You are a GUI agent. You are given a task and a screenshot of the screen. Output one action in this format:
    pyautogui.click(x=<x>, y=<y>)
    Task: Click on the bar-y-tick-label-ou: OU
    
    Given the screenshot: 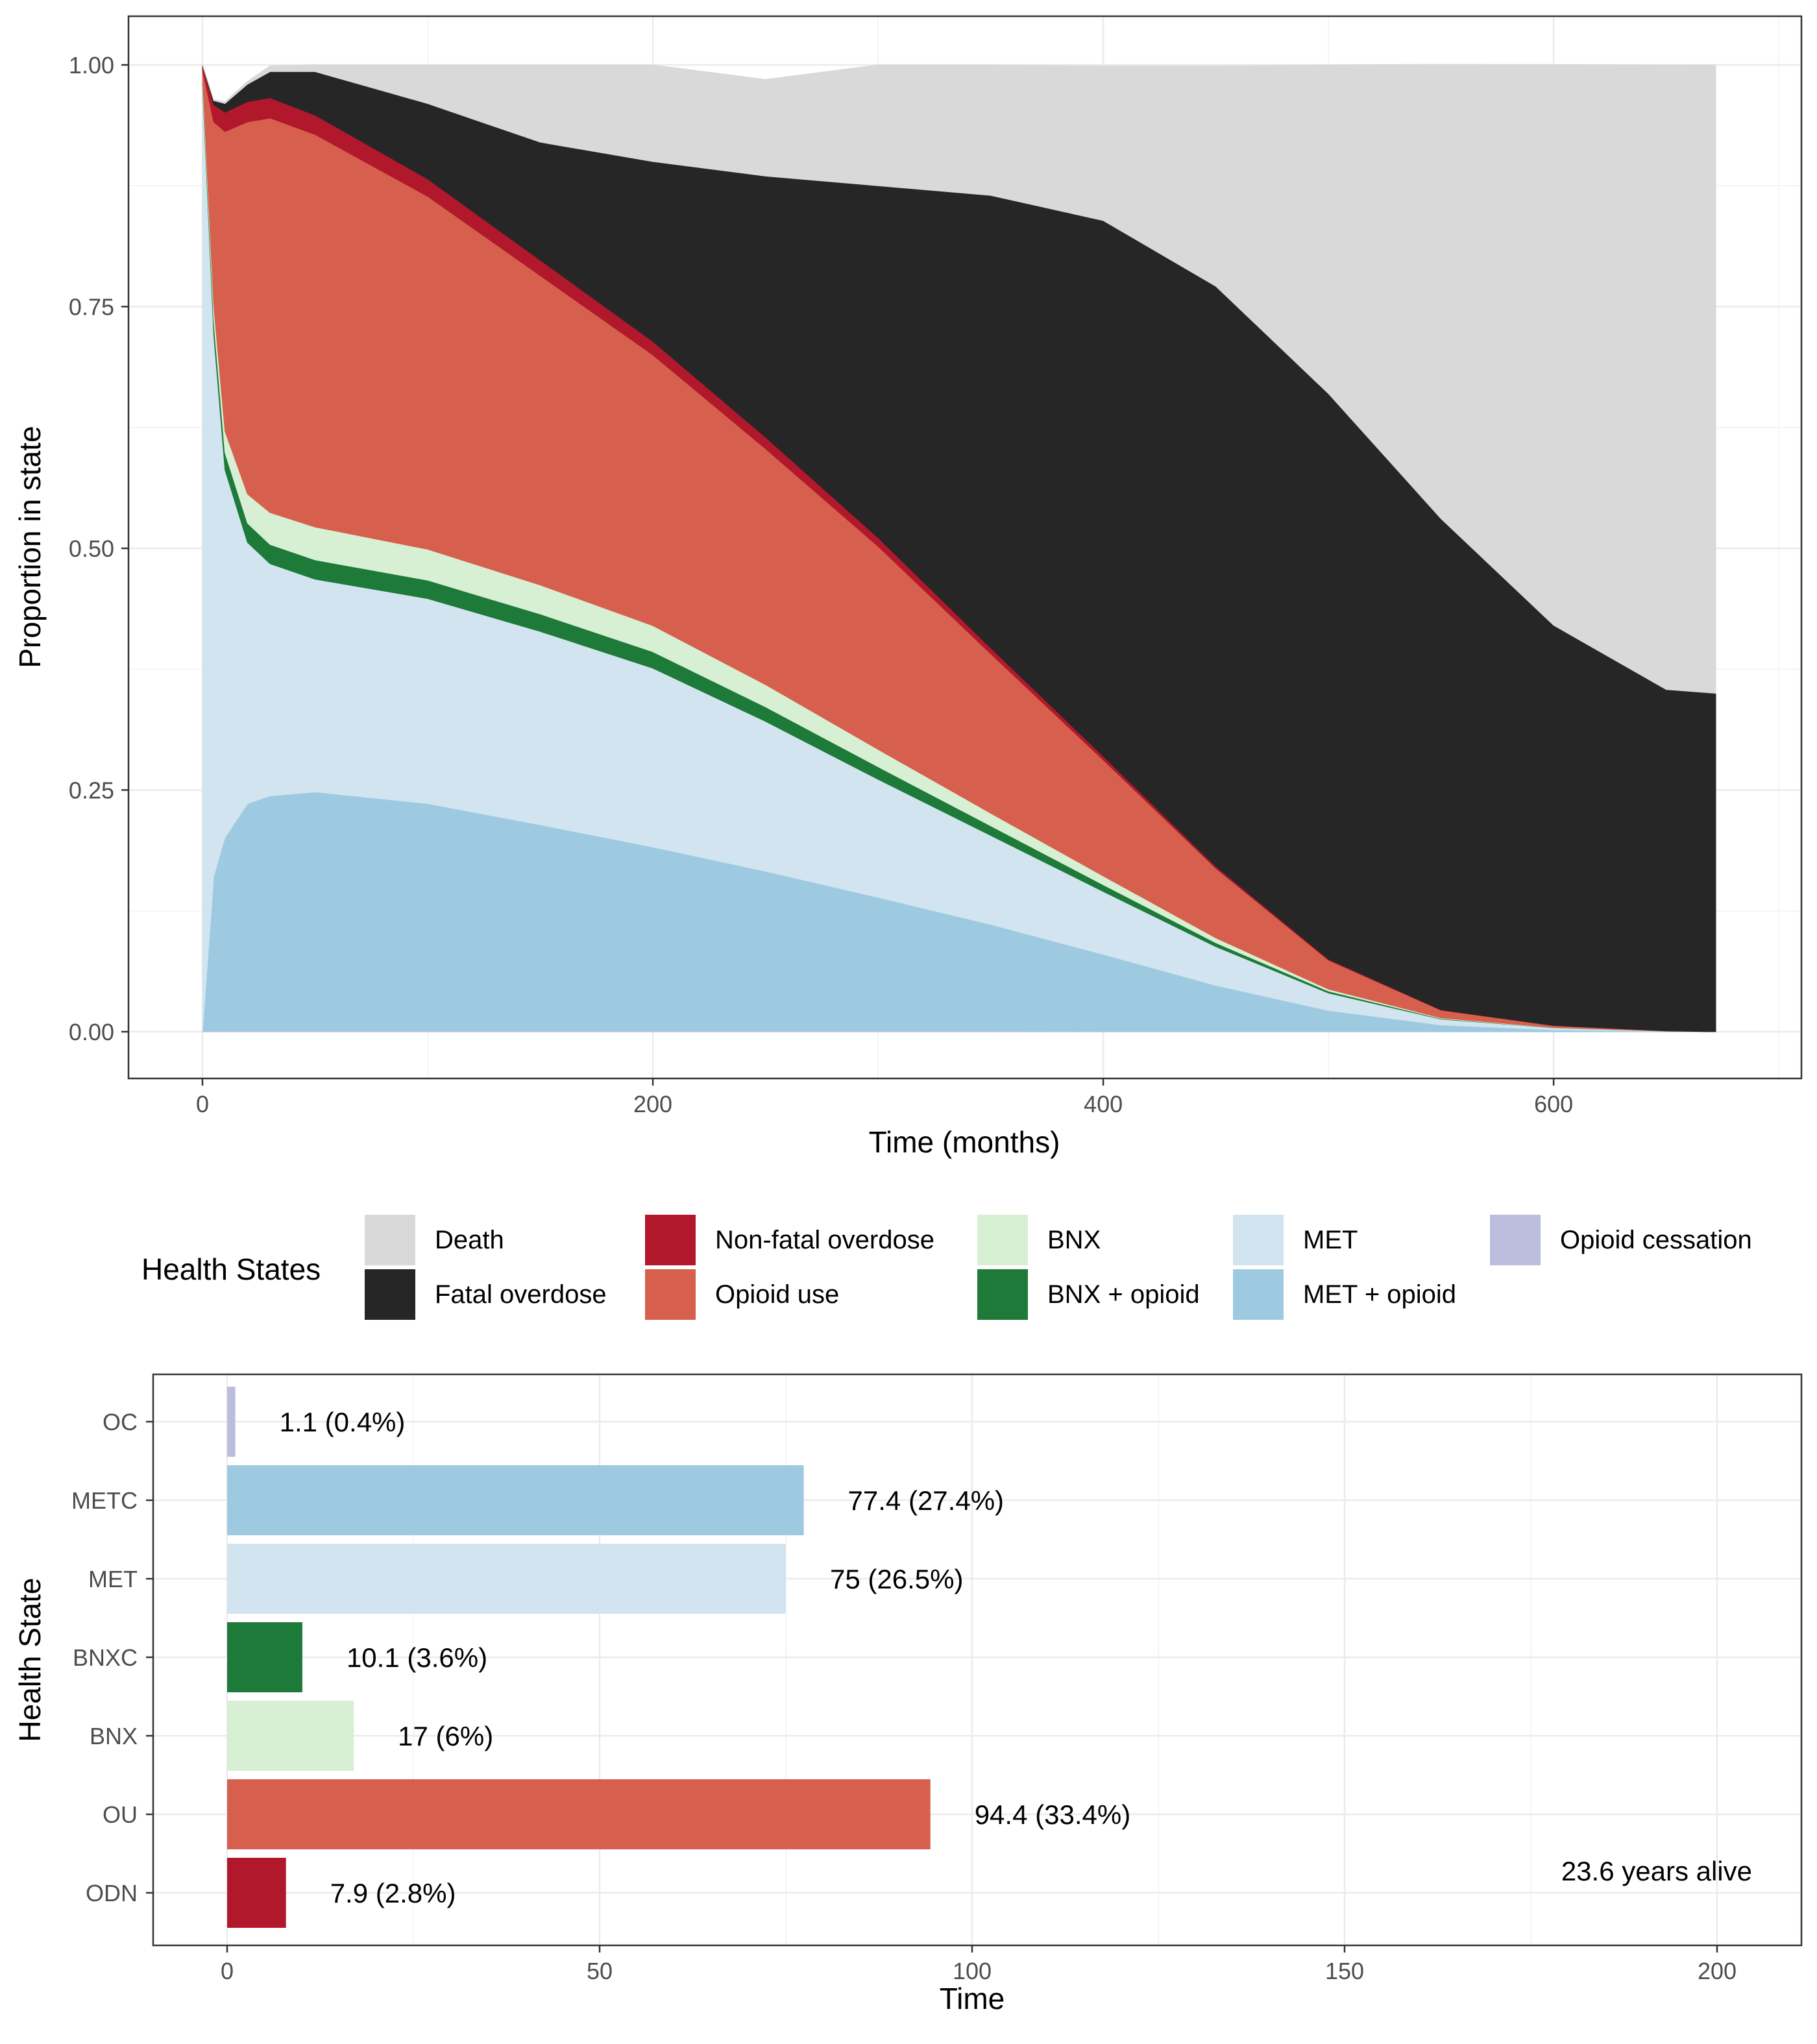 What is the action you would take?
    pyautogui.click(x=120, y=1814)
    